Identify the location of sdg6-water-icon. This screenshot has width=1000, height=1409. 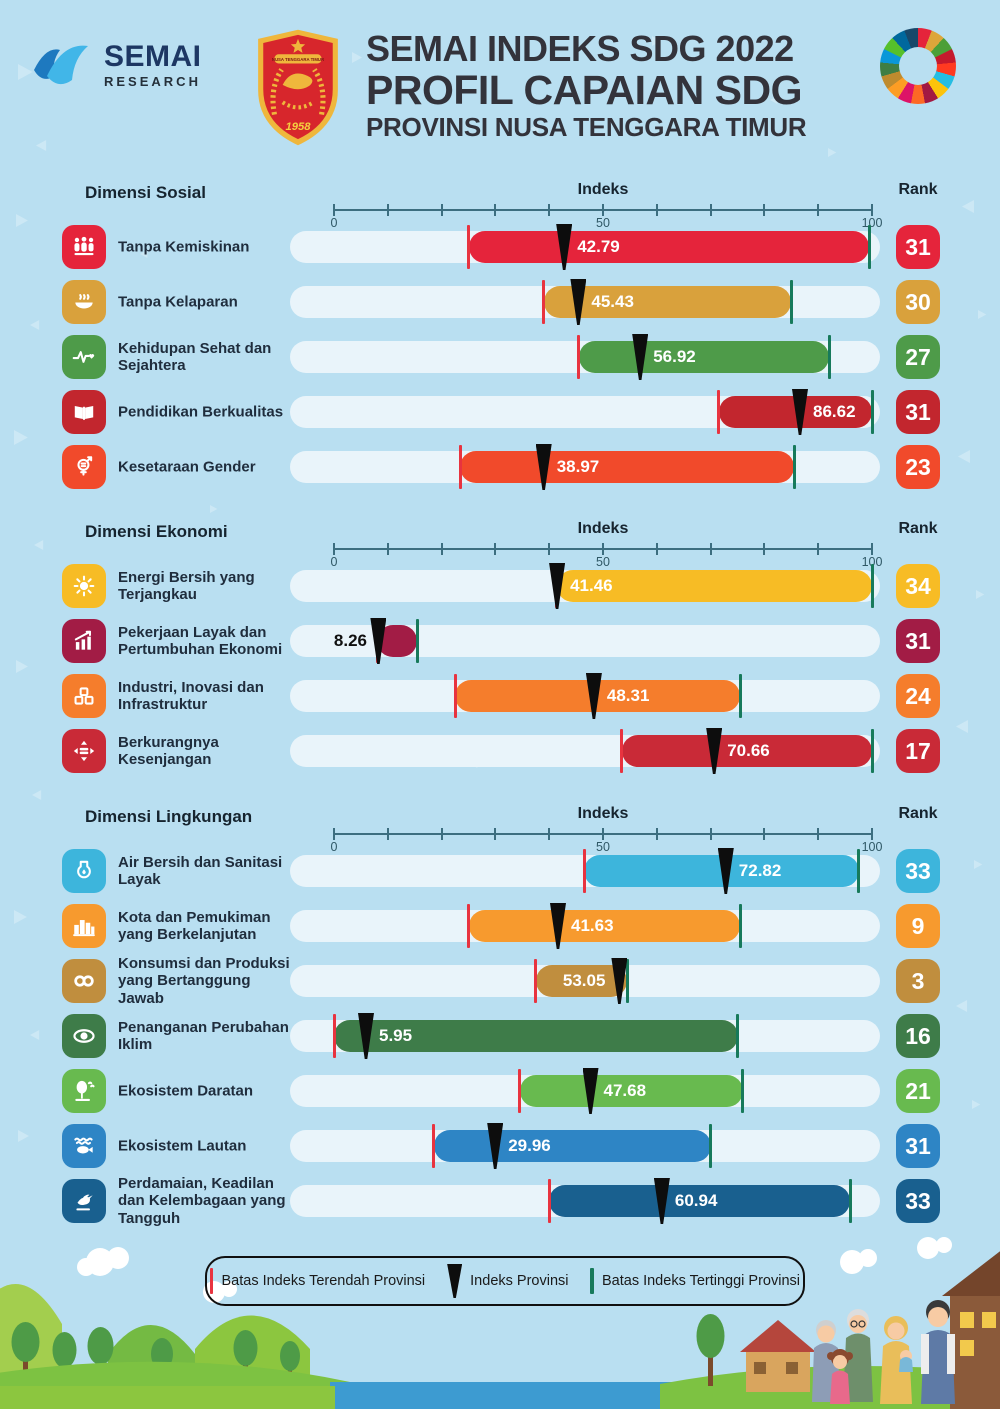
(84, 871).